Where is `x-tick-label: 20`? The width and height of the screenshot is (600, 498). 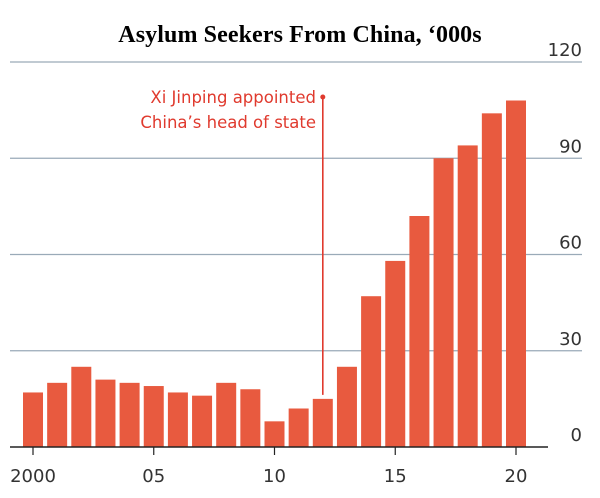
x-tick-label: 20 is located at coordinates (516, 476).